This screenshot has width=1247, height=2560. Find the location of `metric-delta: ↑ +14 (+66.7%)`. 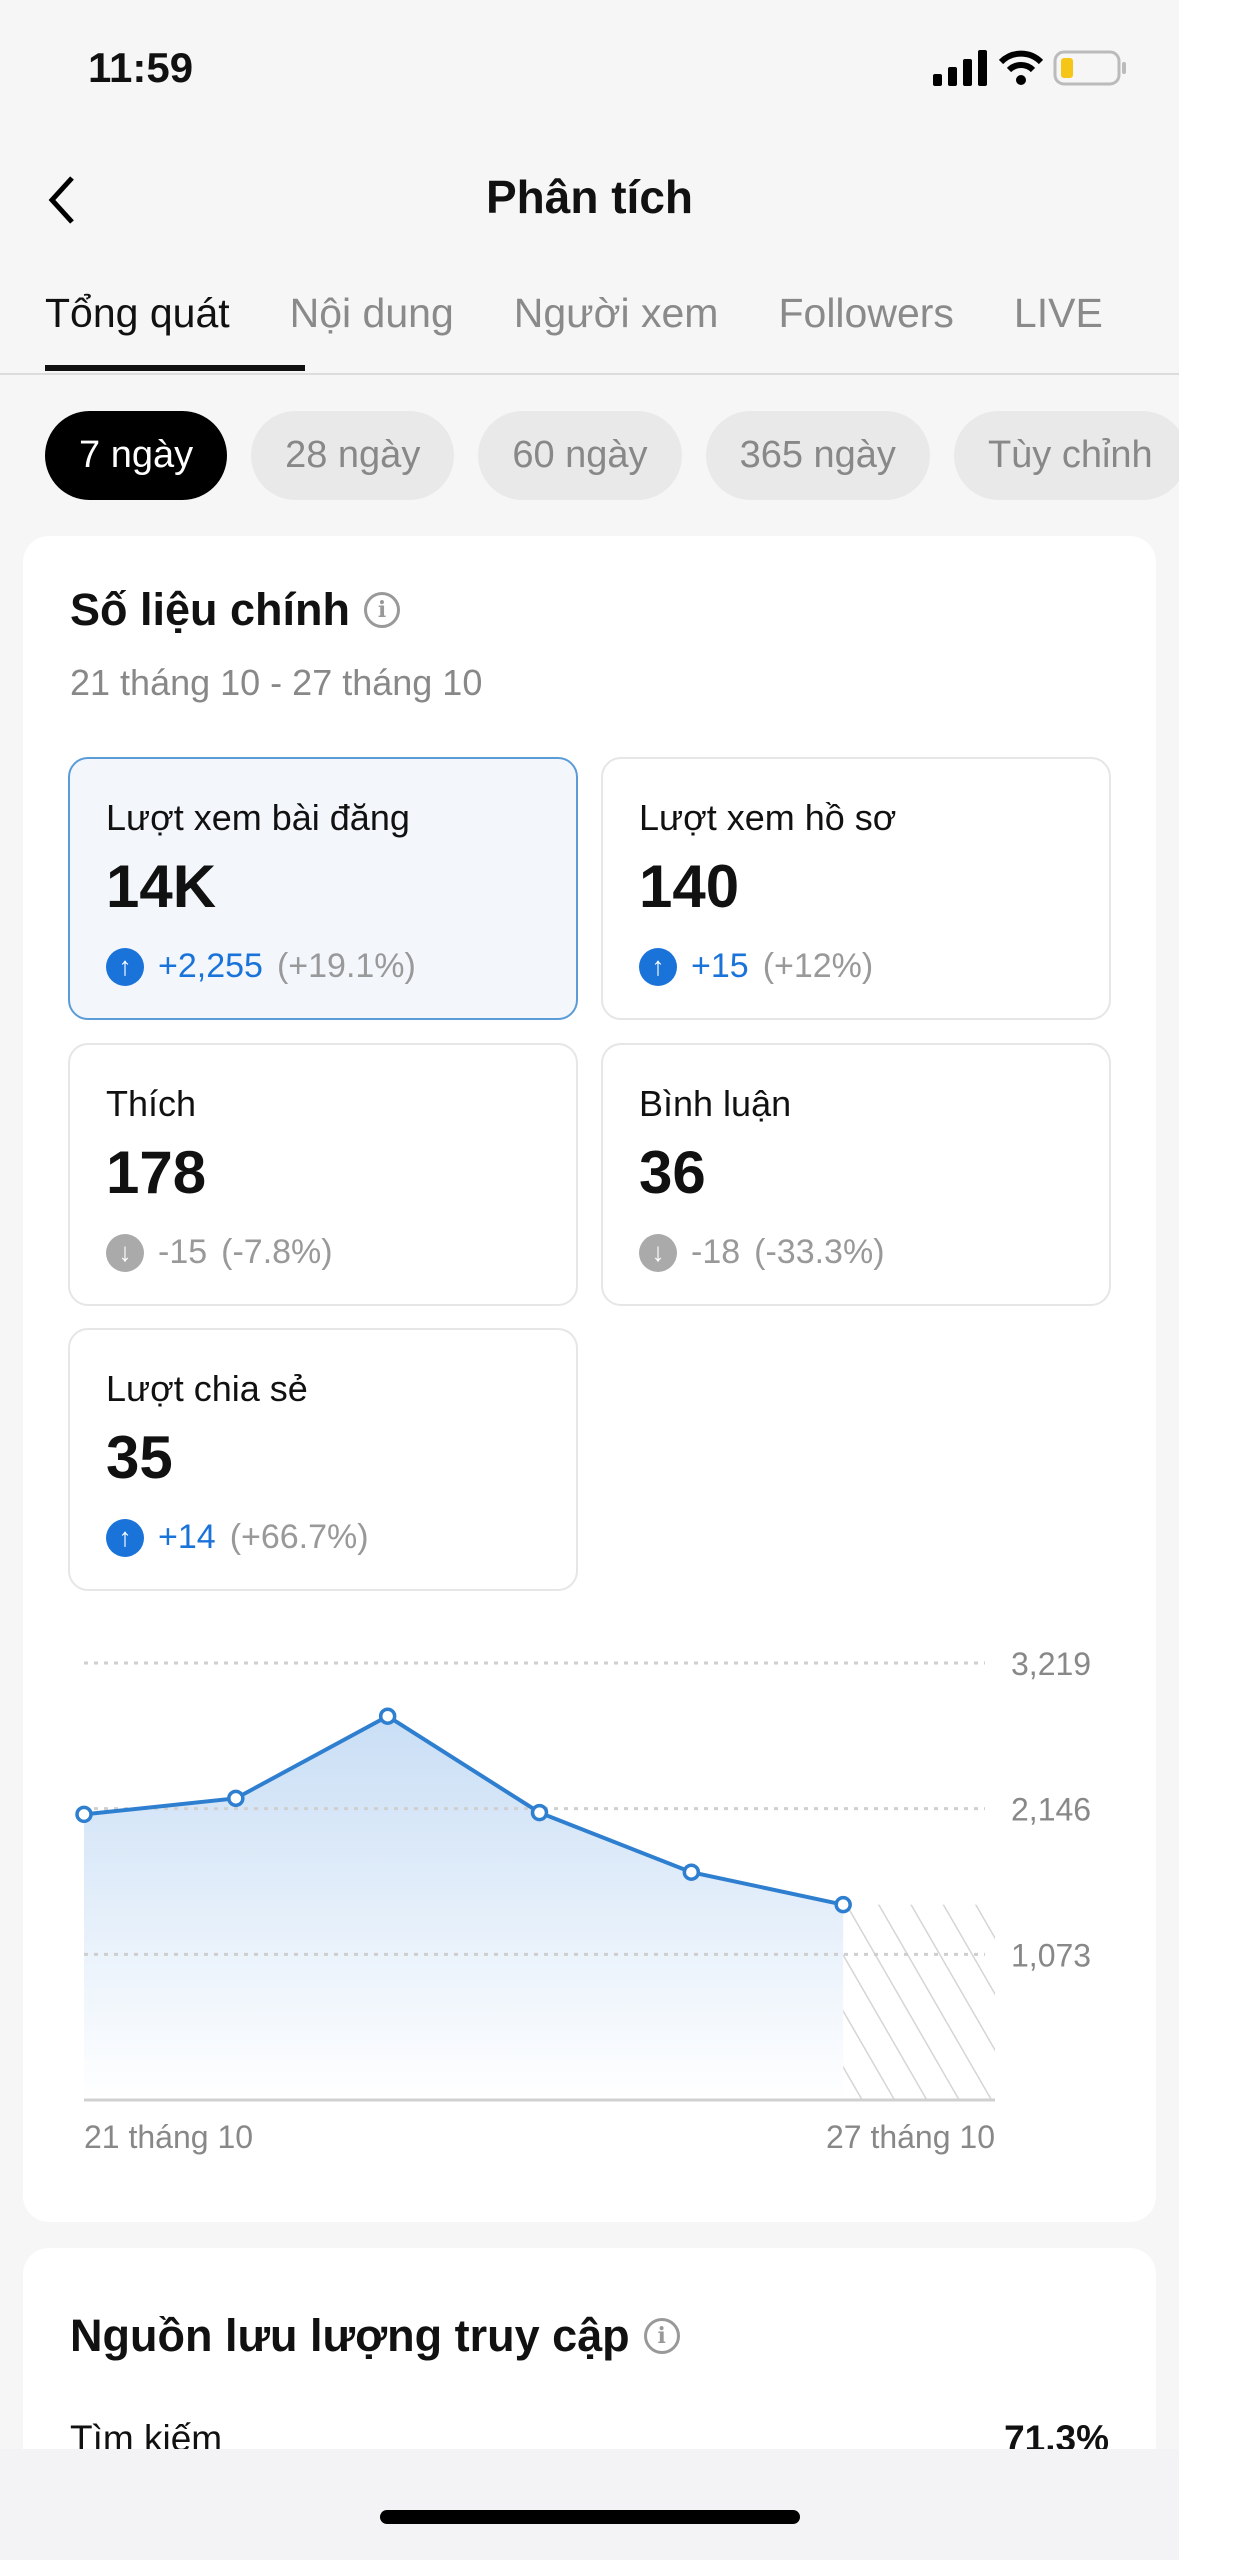

metric-delta: ↑ +14 (+66.7%) is located at coordinates (237, 1537).